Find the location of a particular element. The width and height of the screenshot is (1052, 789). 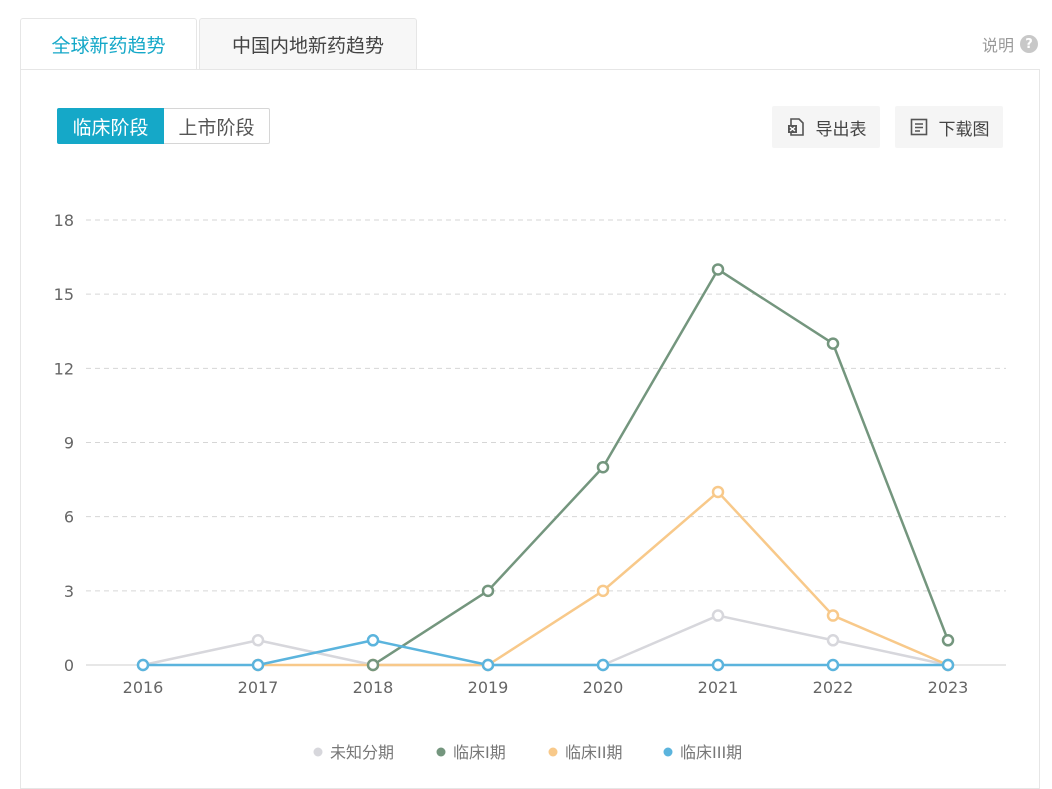

legend-label: 临床III期 is located at coordinates (711, 752).